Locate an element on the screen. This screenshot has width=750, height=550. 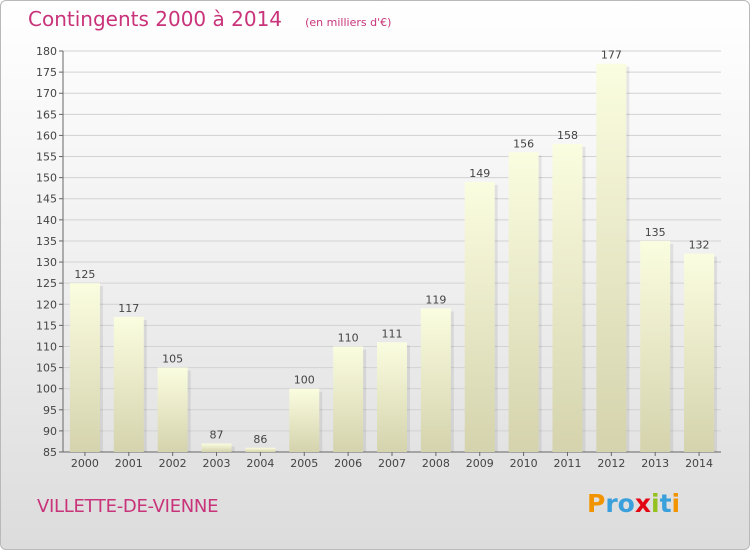
data-label: 117 is located at coordinates (128, 308).